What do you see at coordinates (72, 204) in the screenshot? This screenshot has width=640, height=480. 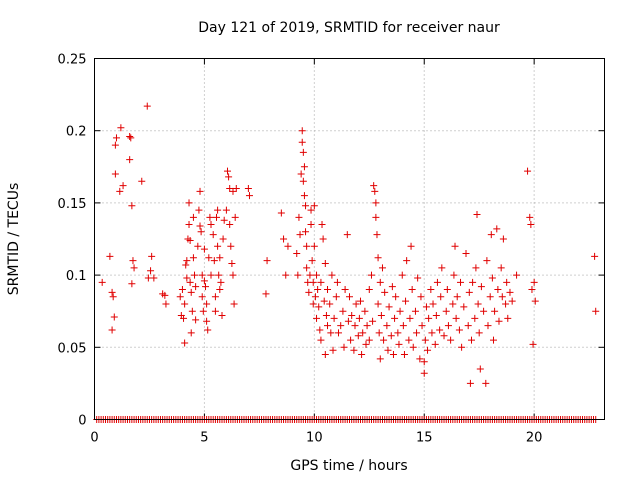 I see `y-tick-label: 0.15` at bounding box center [72, 204].